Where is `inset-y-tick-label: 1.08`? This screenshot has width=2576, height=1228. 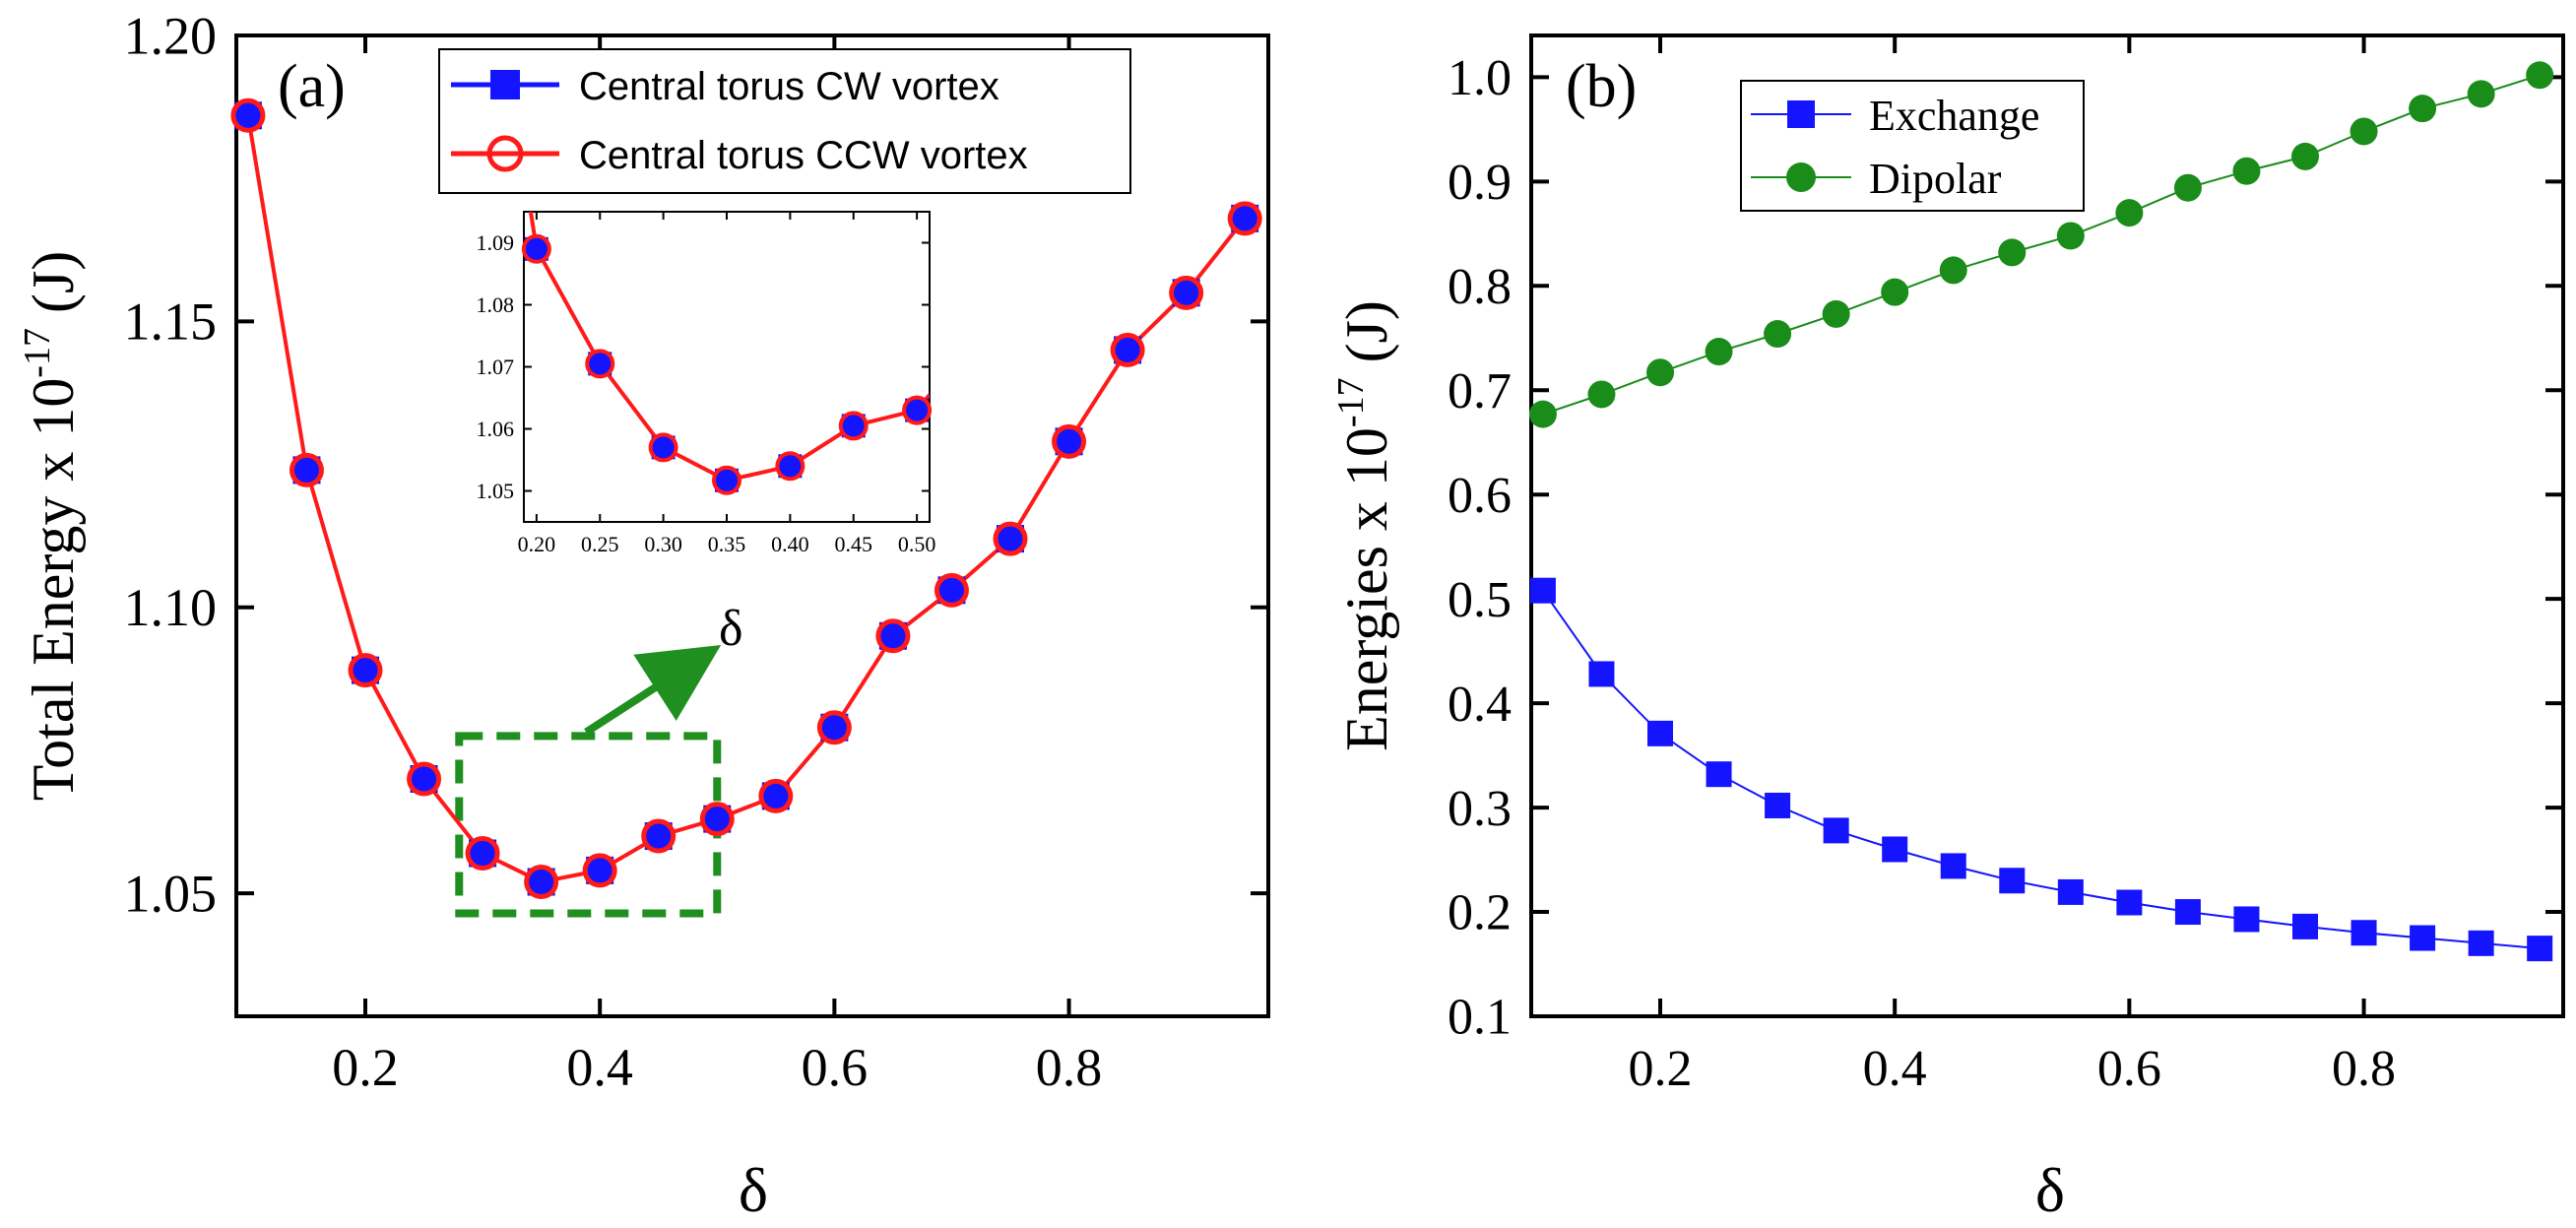 inset-y-tick-label: 1.08 is located at coordinates (496, 304).